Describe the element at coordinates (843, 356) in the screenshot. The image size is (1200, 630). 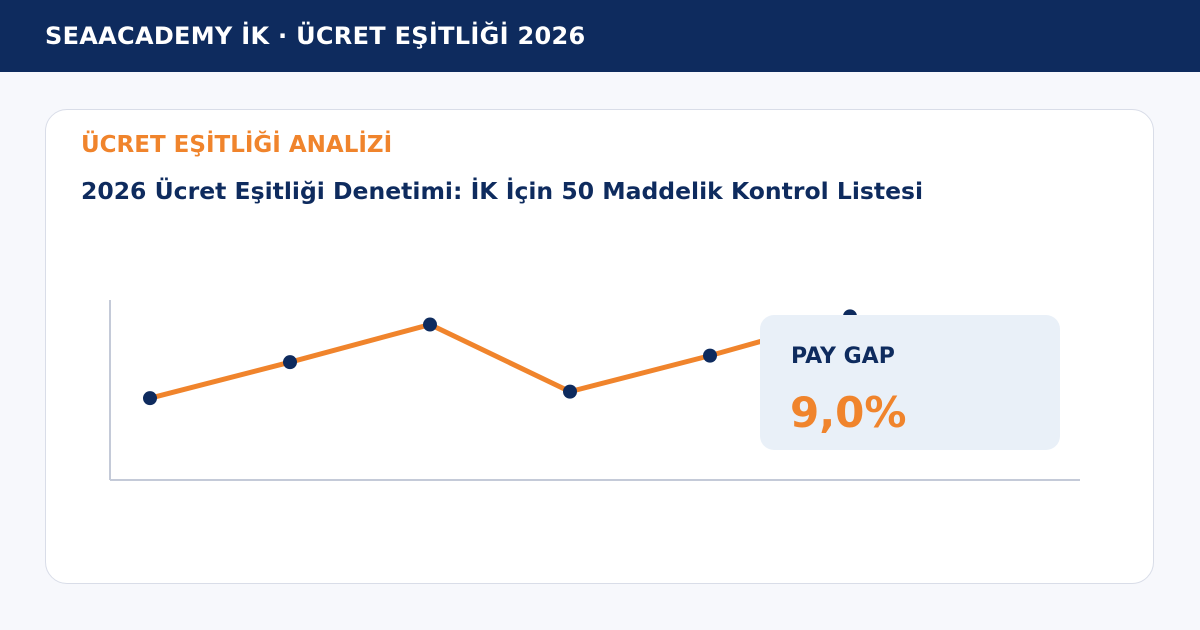
I see `pay-gap-label: PAY GAP` at that location.